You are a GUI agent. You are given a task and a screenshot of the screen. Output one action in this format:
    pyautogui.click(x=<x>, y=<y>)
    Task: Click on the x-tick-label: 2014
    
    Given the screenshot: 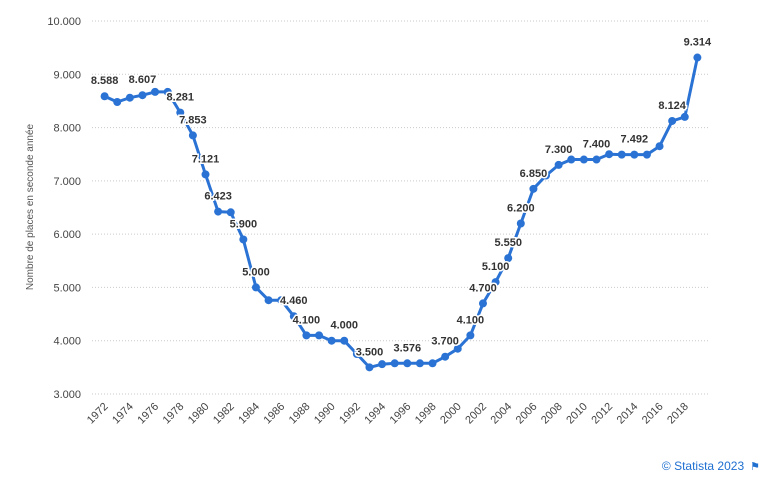 What is the action you would take?
    pyautogui.click(x=628, y=414)
    